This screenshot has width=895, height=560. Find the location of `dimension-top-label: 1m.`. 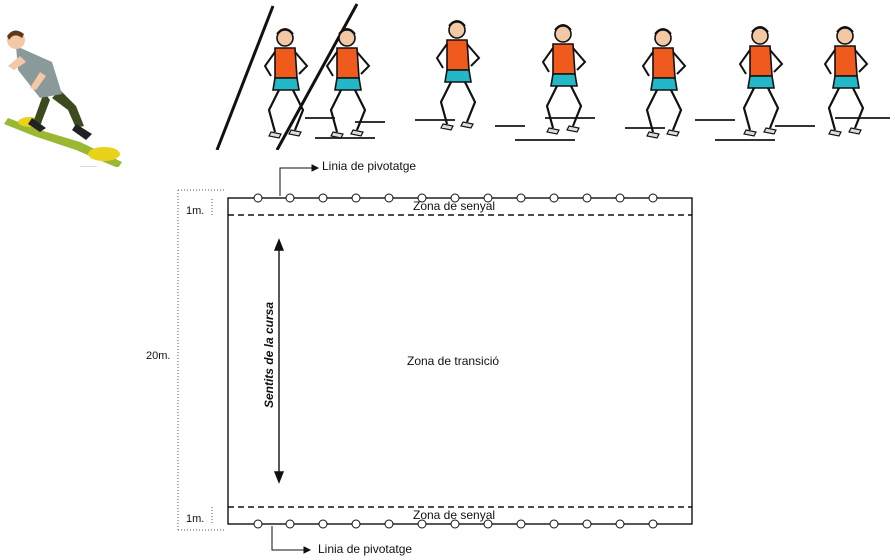

dimension-top-label: 1m. is located at coordinates (195, 211).